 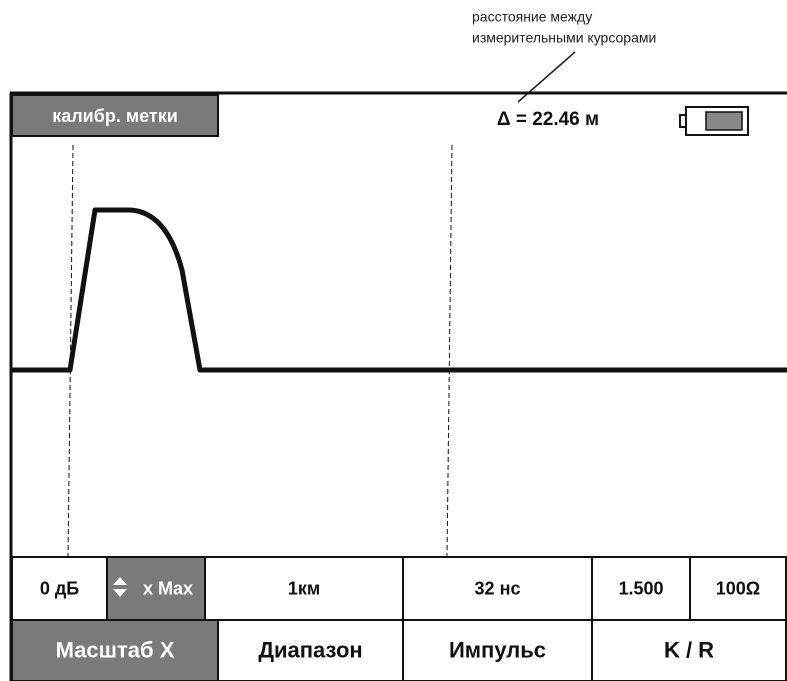 I want to click on mode-label-box, so click(x=115, y=115).